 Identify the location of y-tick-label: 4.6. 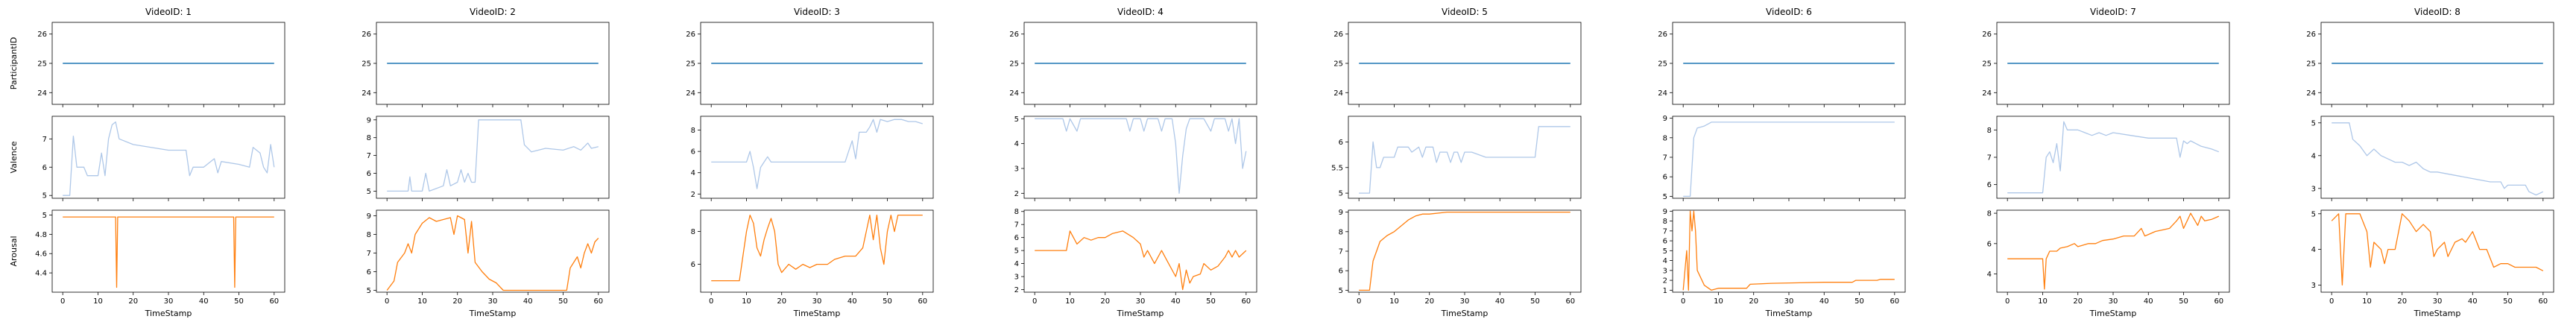
(41, 255).